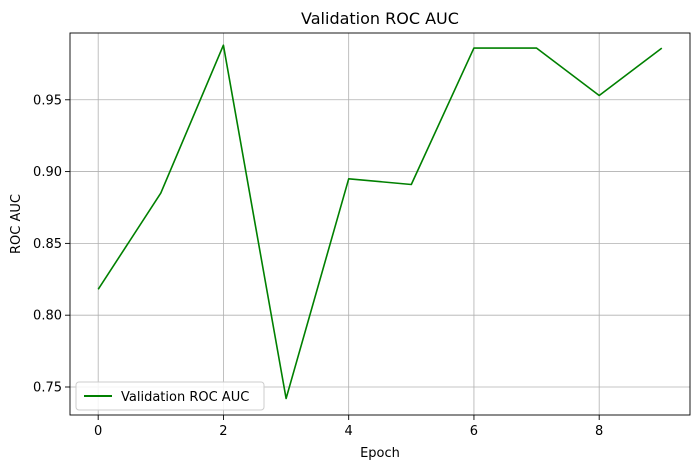  What do you see at coordinates (349, 431) in the screenshot?
I see `x-tick-label: 4` at bounding box center [349, 431].